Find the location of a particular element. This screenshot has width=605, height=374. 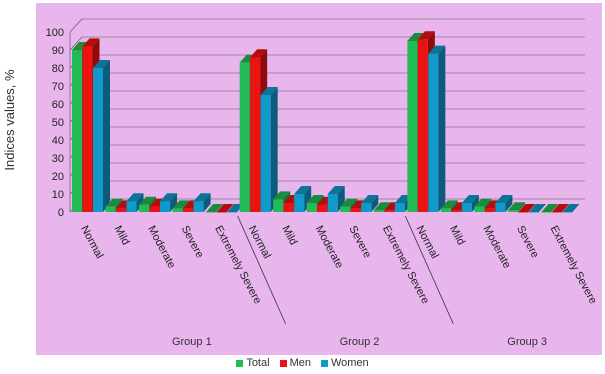

legend-label: Total is located at coordinates (258, 363).